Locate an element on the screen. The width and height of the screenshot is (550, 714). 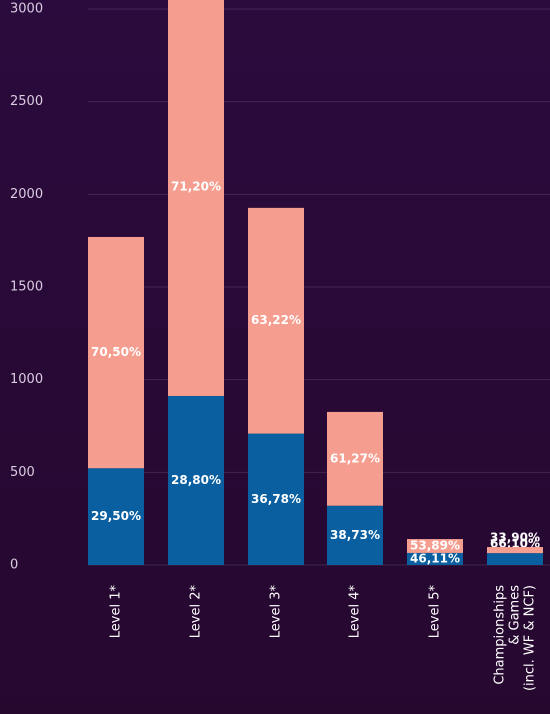
share-label: 29,50% is located at coordinates (116, 516).